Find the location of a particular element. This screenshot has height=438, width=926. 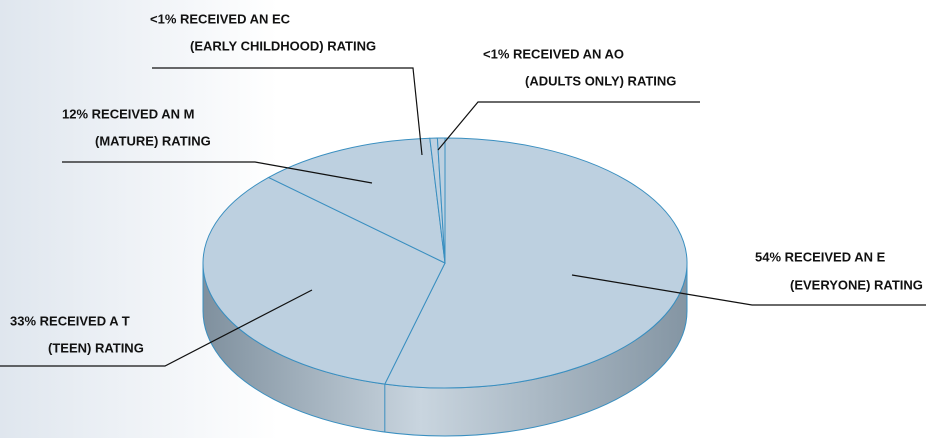

slice-label: <1% RECEIVED AN EC is located at coordinates (220, 18).